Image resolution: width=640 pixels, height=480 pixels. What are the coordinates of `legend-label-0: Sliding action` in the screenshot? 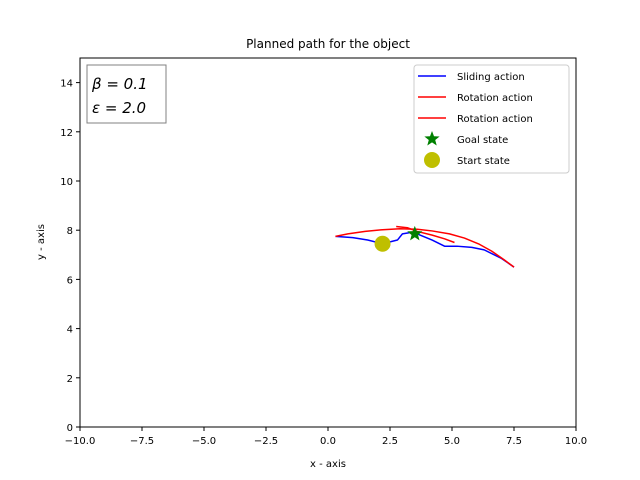 It's located at (491, 77).